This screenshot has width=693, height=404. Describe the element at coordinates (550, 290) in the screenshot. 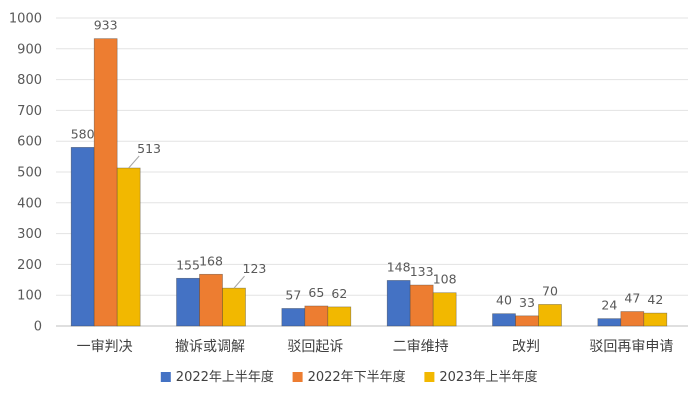

I see `data-label: 70` at that location.